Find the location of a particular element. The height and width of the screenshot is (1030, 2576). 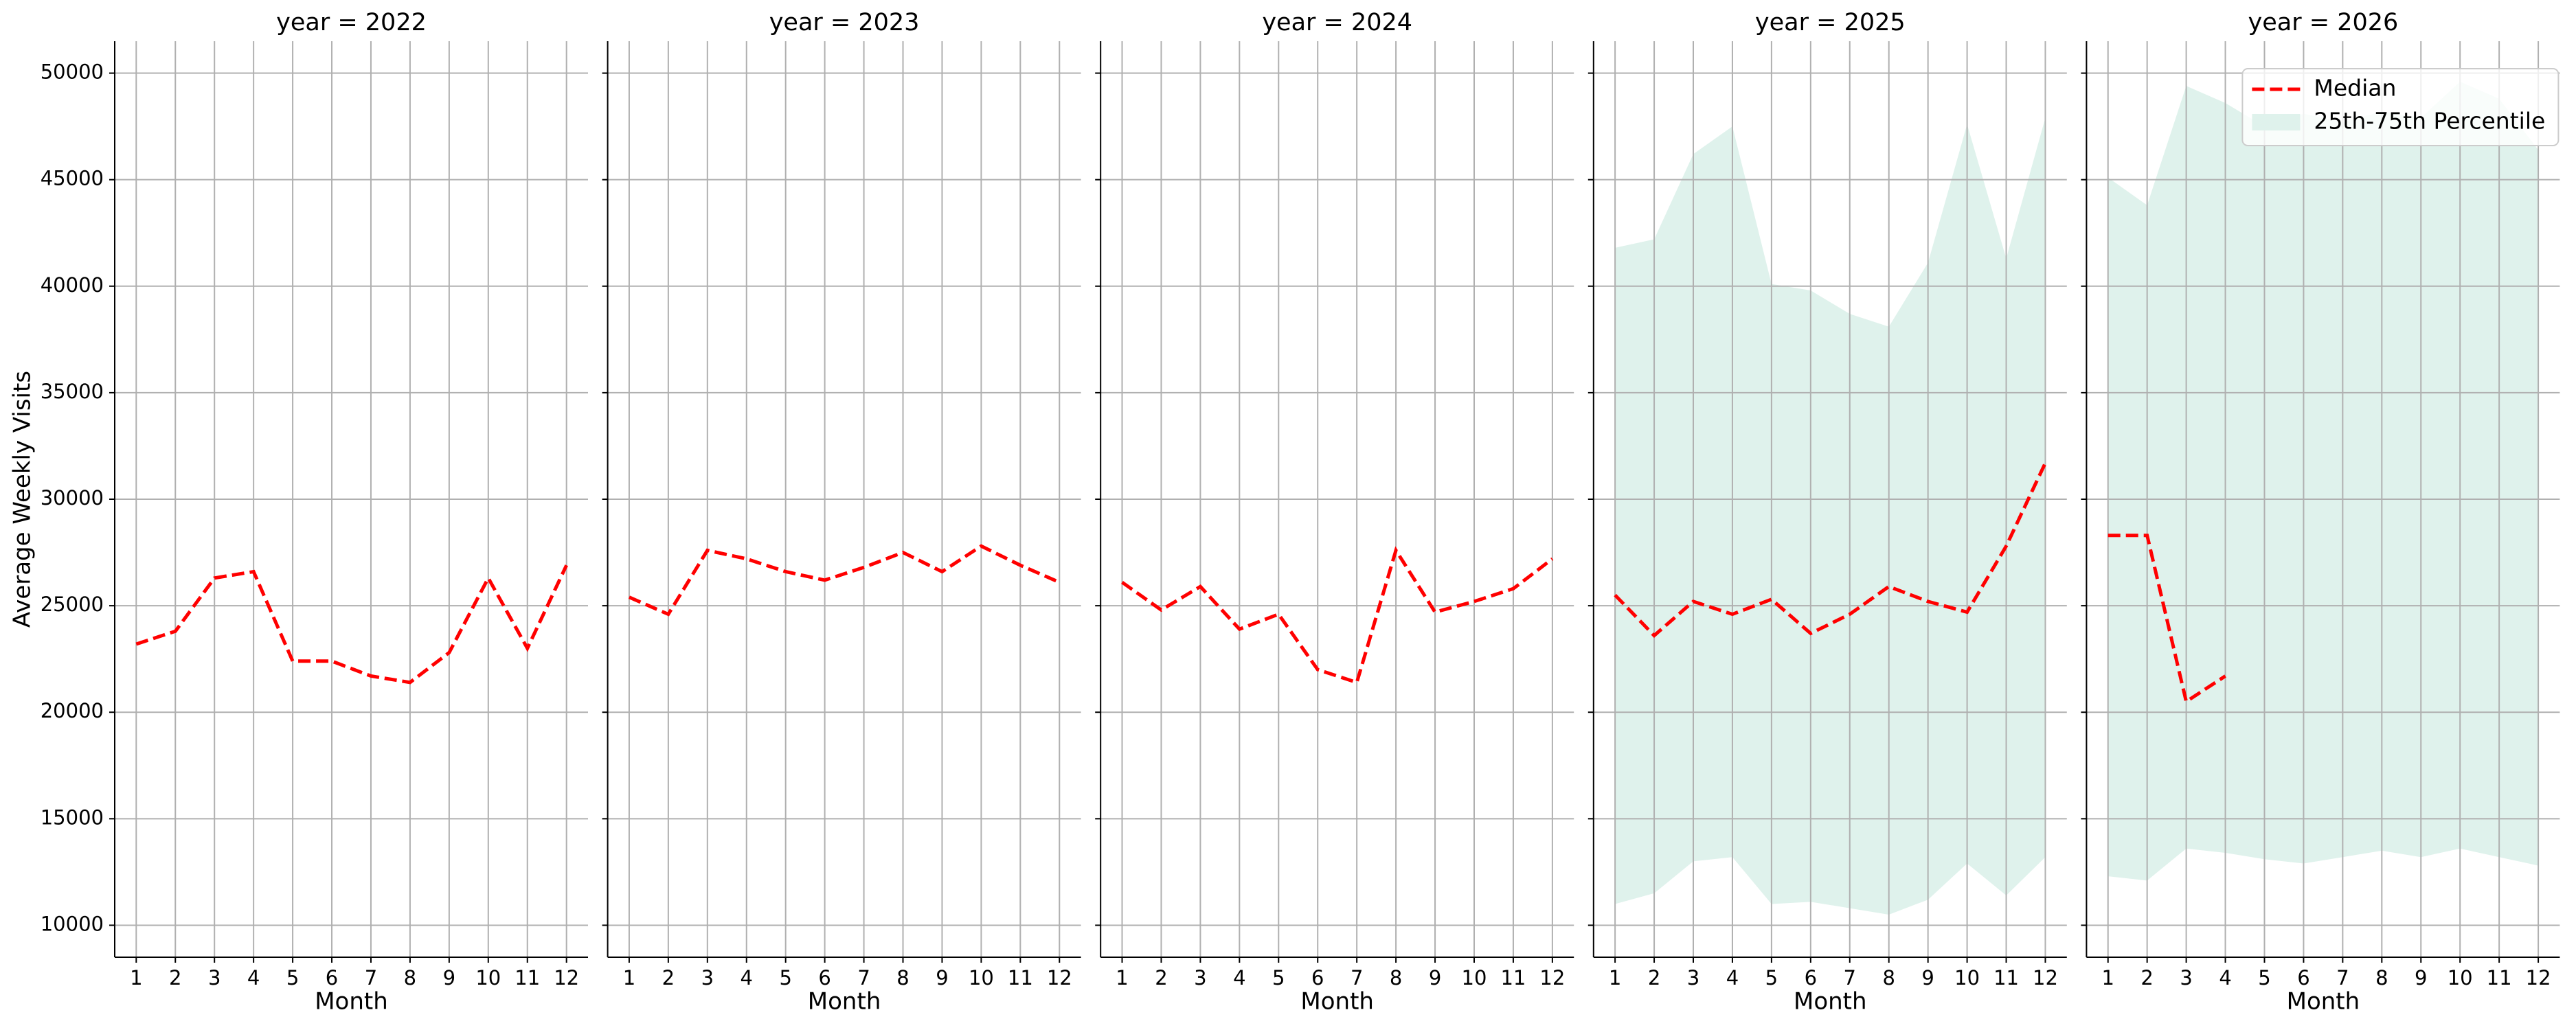

y-tick-label: 10000 is located at coordinates (72, 923).